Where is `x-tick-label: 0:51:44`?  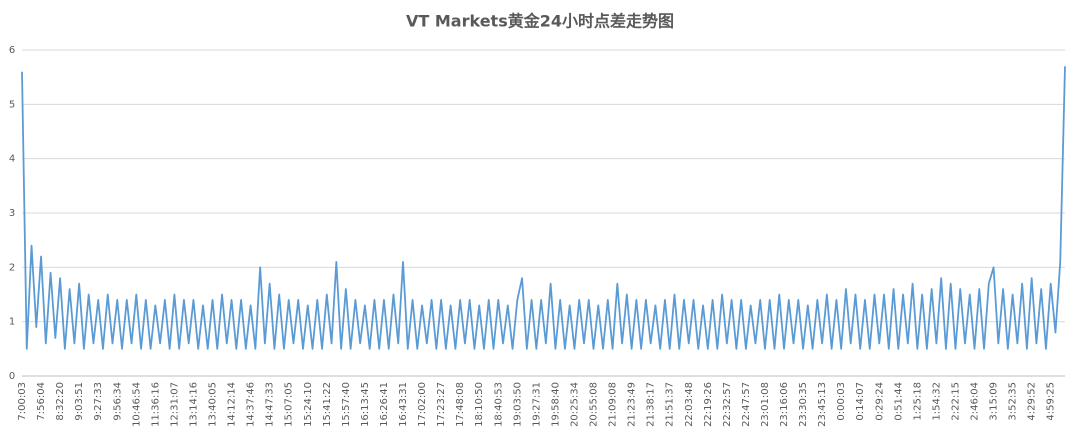 x-tick-label: 0:51:44 is located at coordinates (898, 401).